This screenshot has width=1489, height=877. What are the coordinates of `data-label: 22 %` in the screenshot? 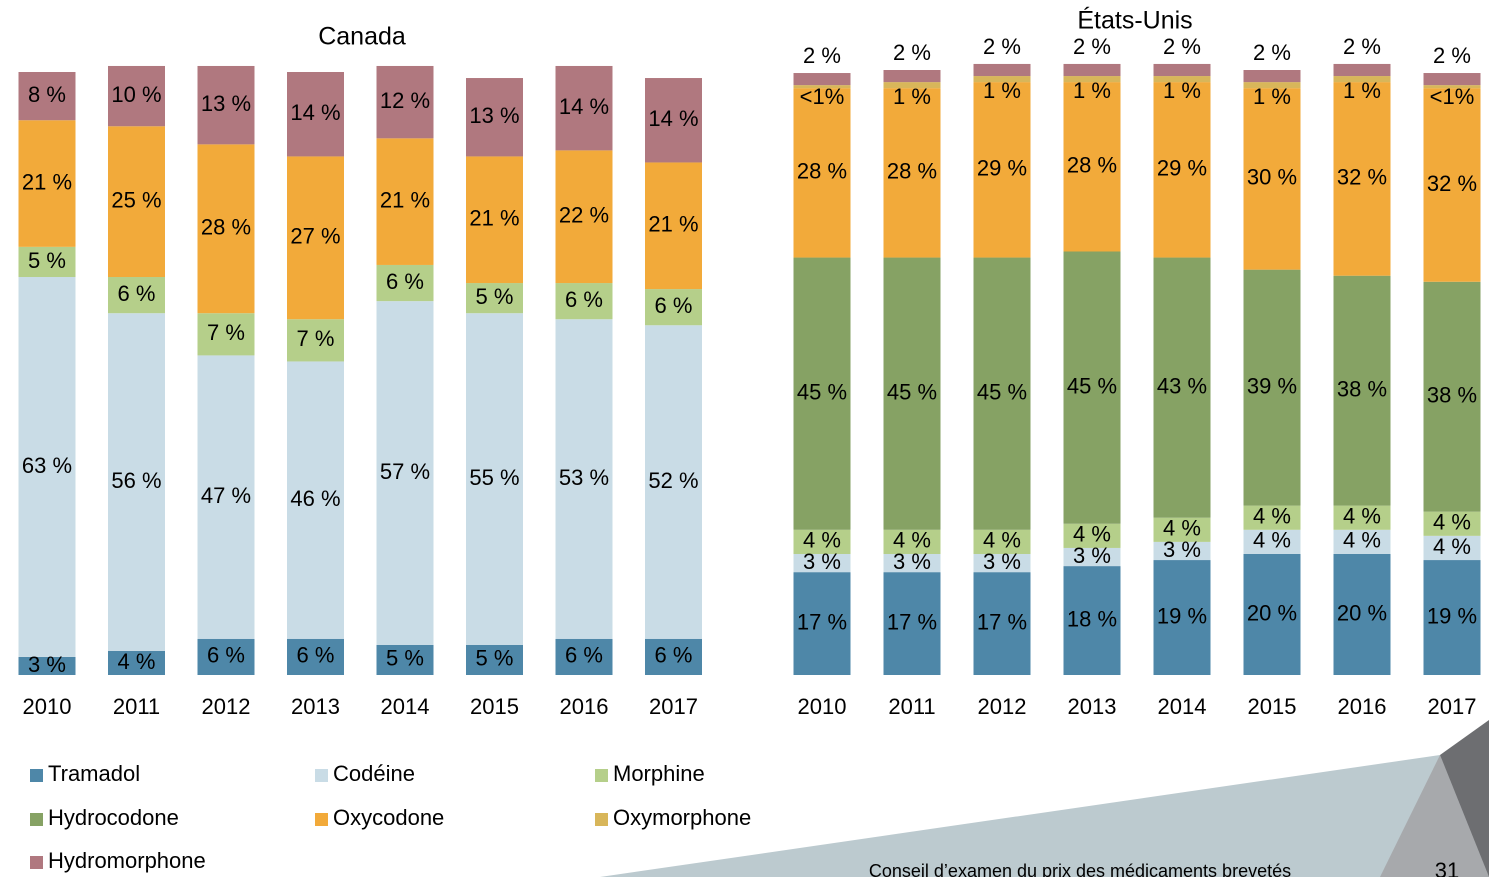 It's located at (584, 215).